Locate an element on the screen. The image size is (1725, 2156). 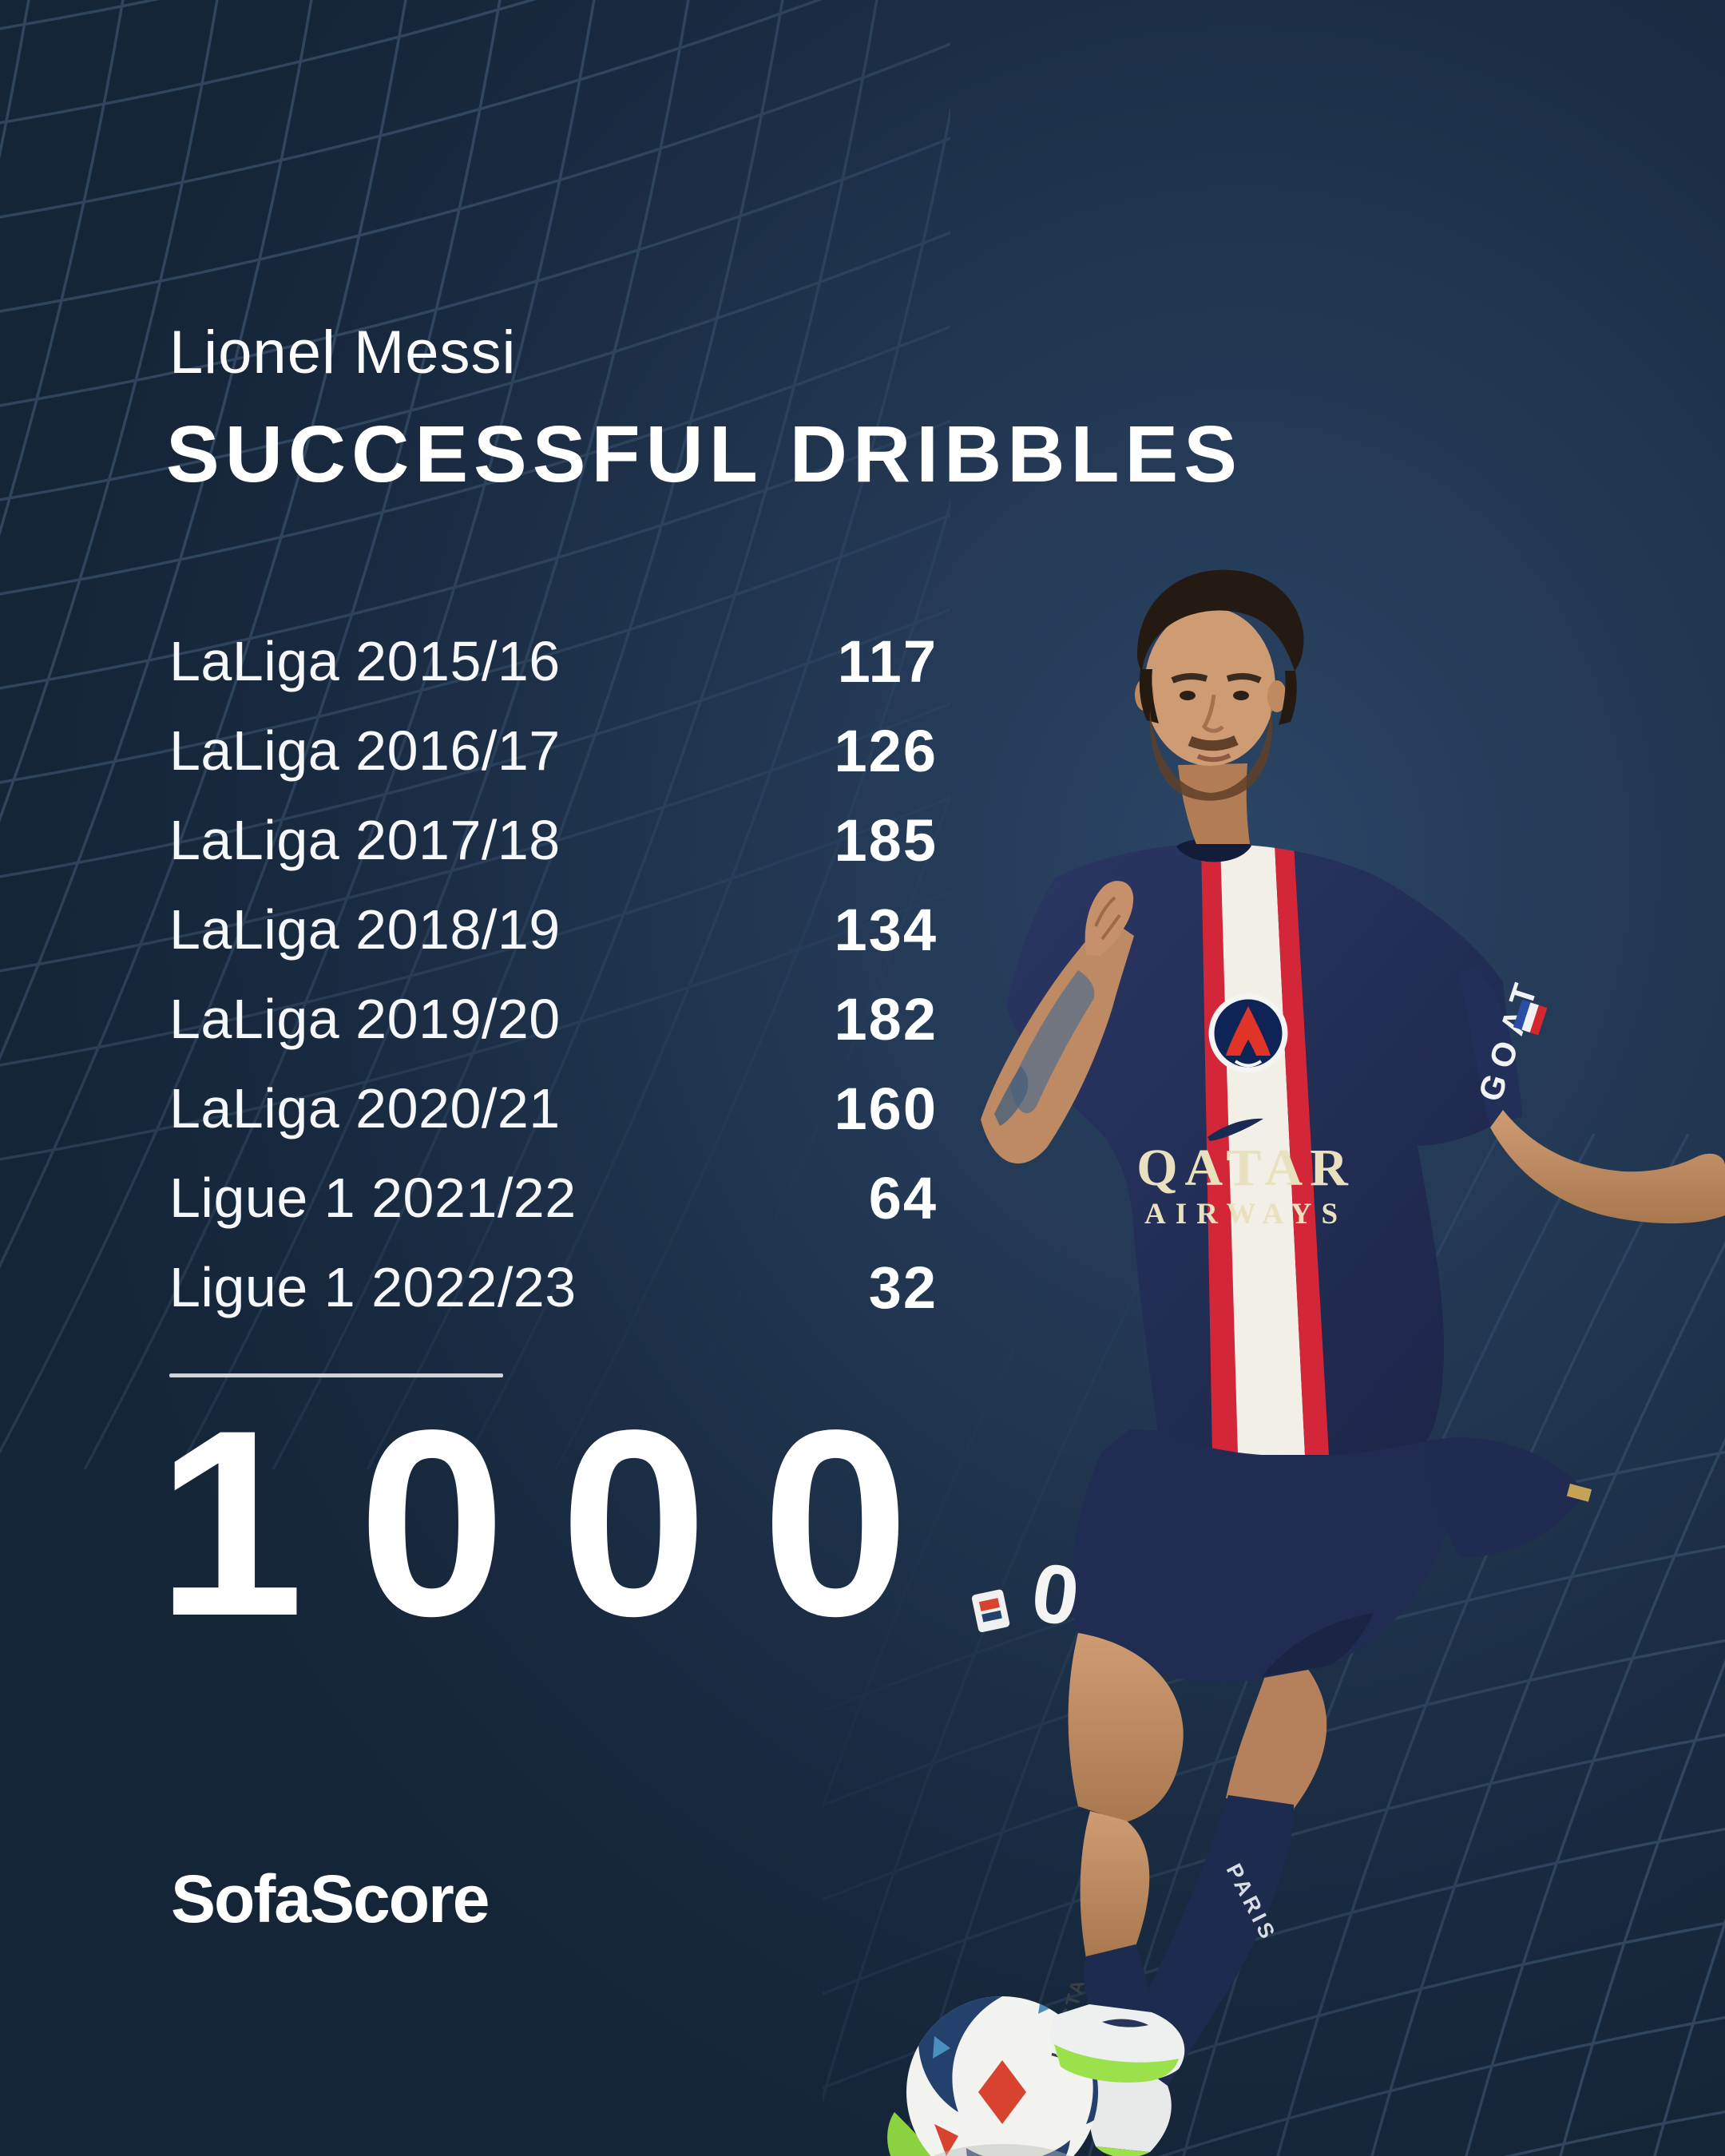
hem-flap is located at coordinates (1506, 1497).